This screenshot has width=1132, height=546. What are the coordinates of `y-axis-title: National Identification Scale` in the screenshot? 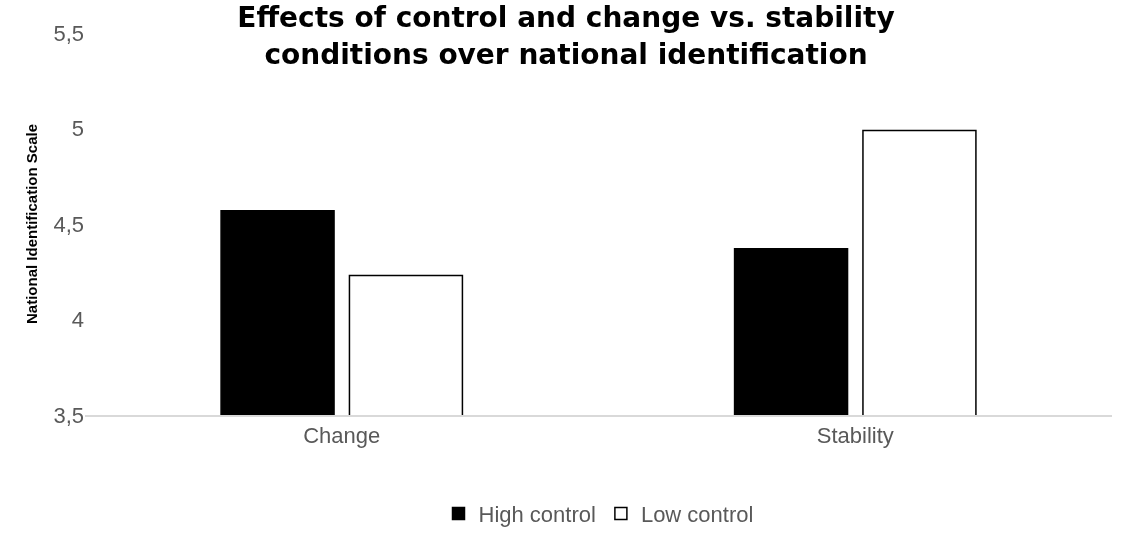 It's located at (31, 224).